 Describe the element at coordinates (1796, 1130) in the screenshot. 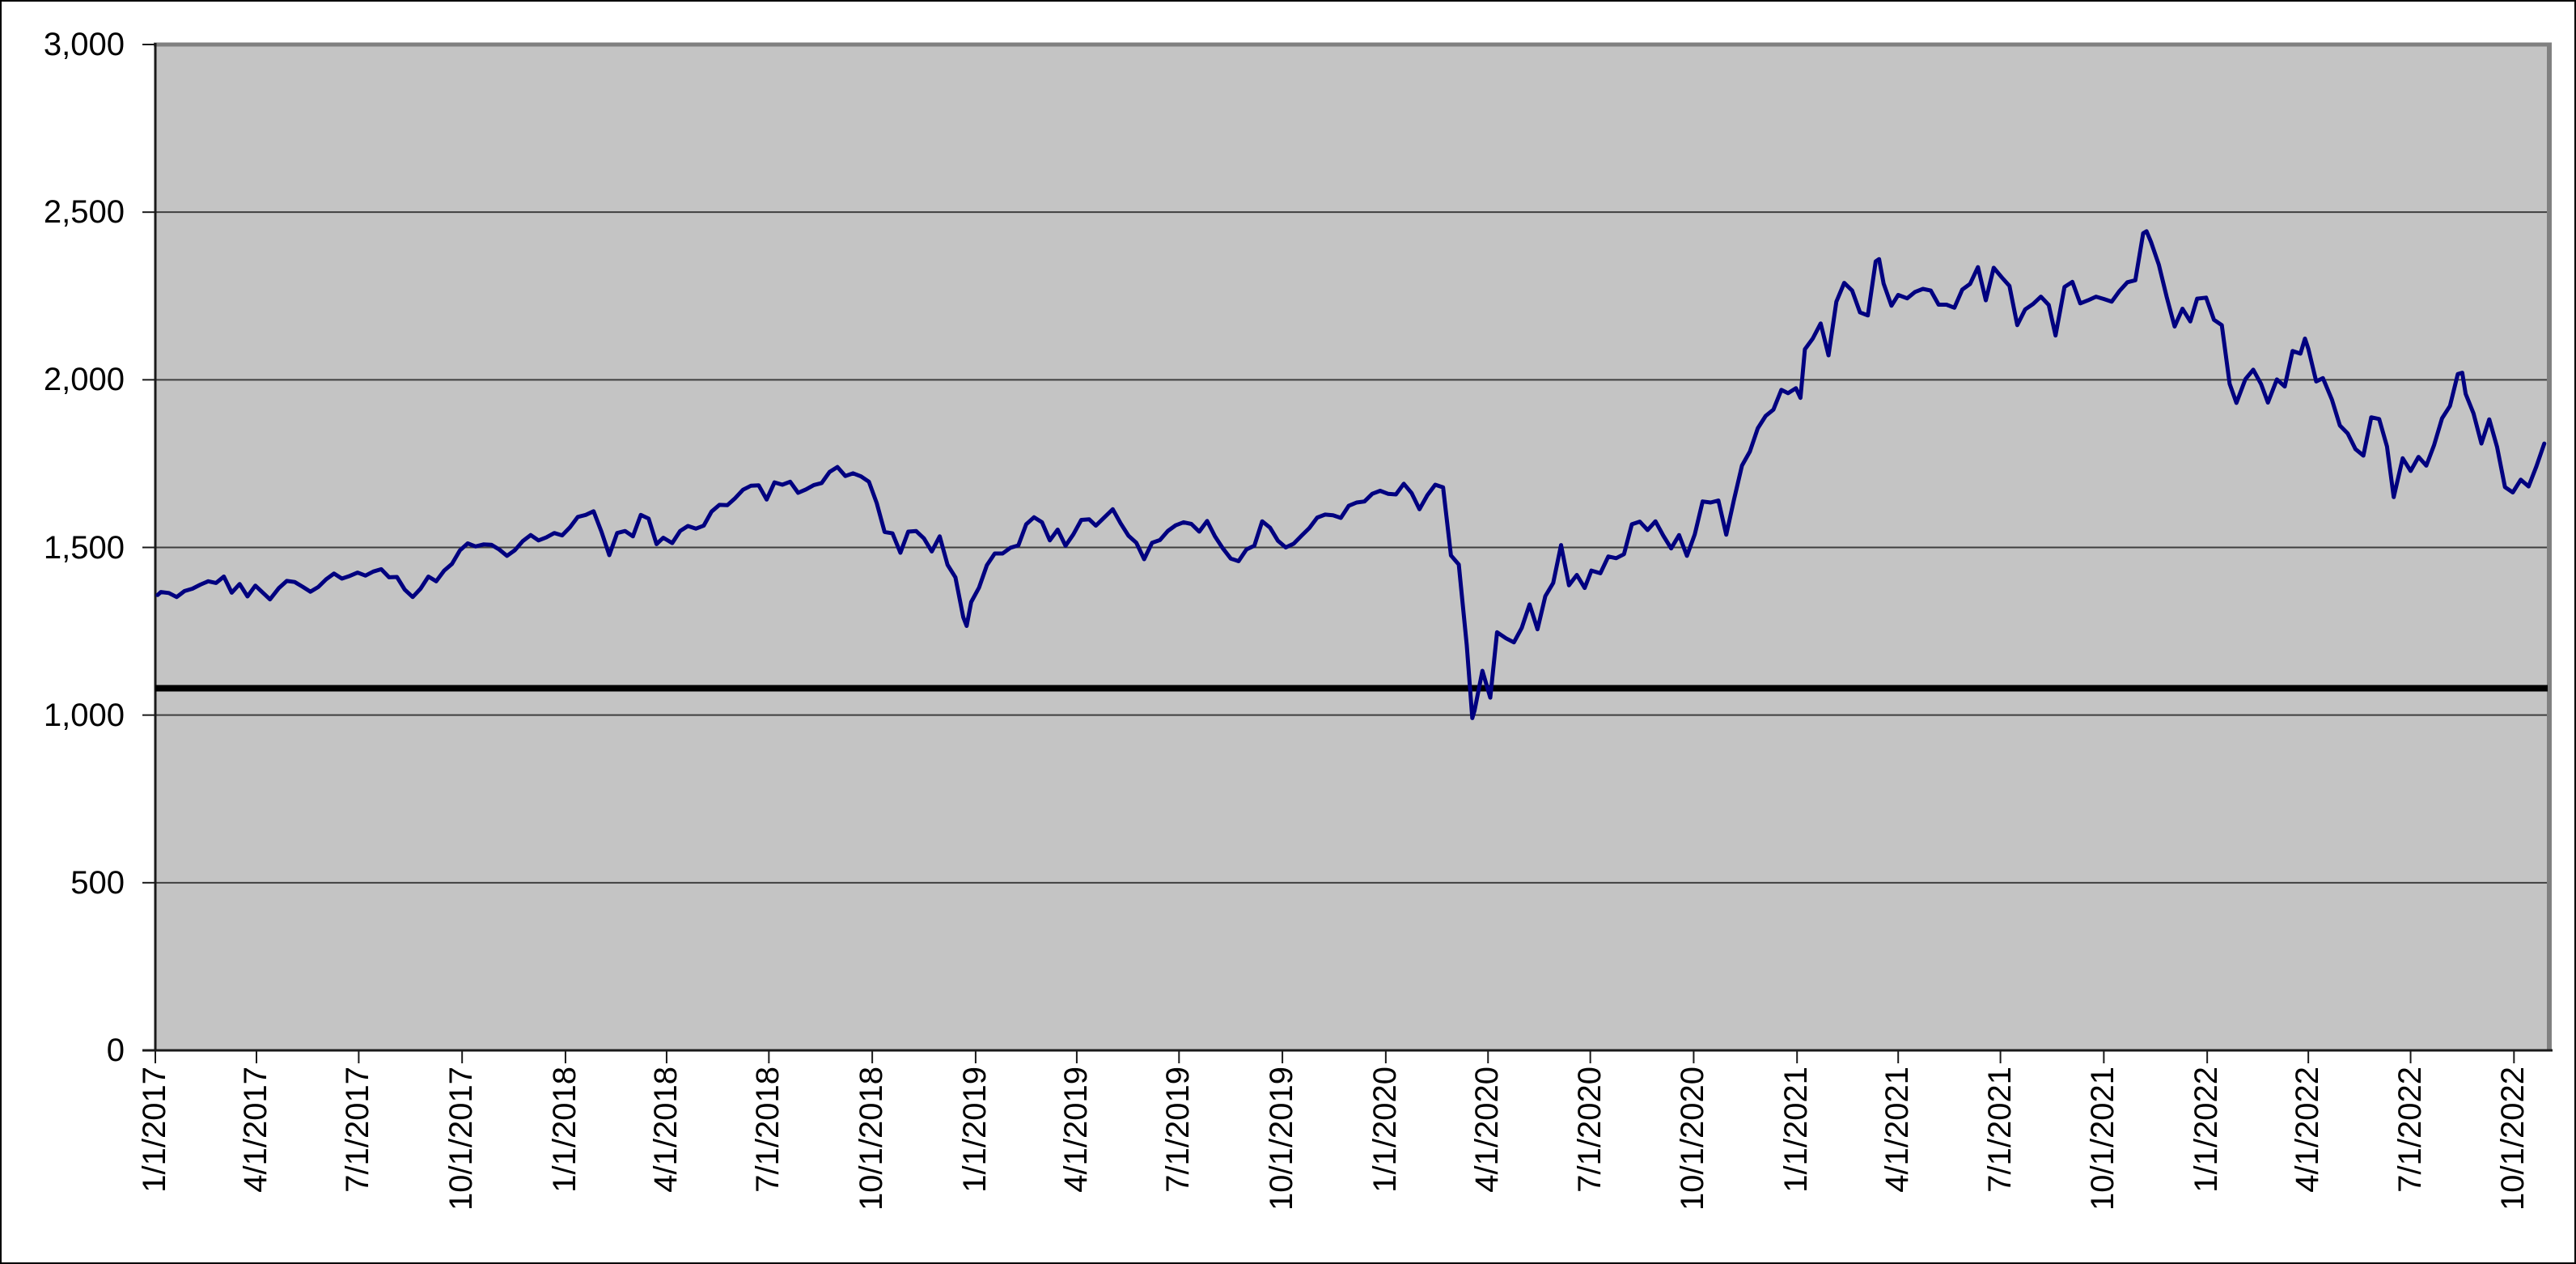

I see `x-axis-label: 1/1/2021` at that location.